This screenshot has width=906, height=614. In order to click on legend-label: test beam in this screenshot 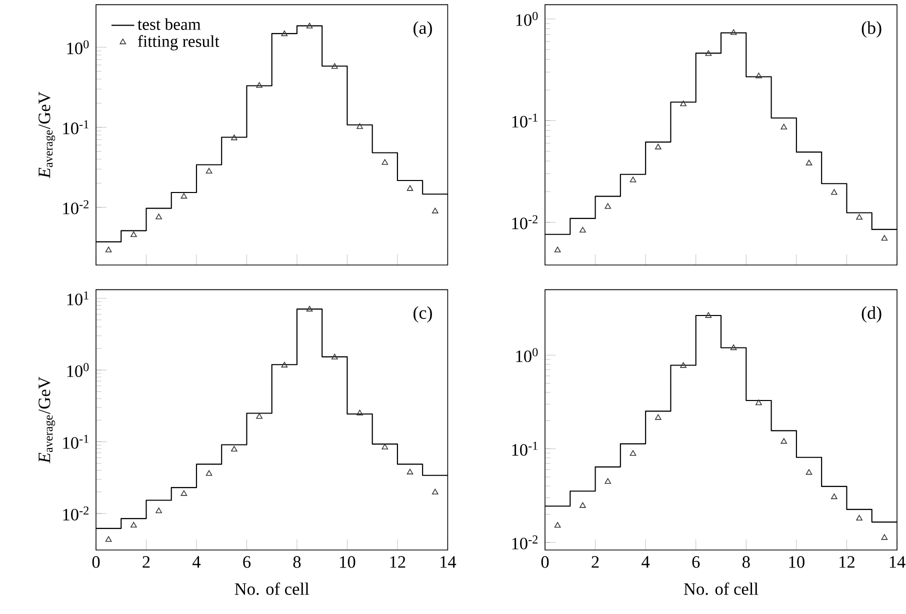, I will do `click(169, 24)`.